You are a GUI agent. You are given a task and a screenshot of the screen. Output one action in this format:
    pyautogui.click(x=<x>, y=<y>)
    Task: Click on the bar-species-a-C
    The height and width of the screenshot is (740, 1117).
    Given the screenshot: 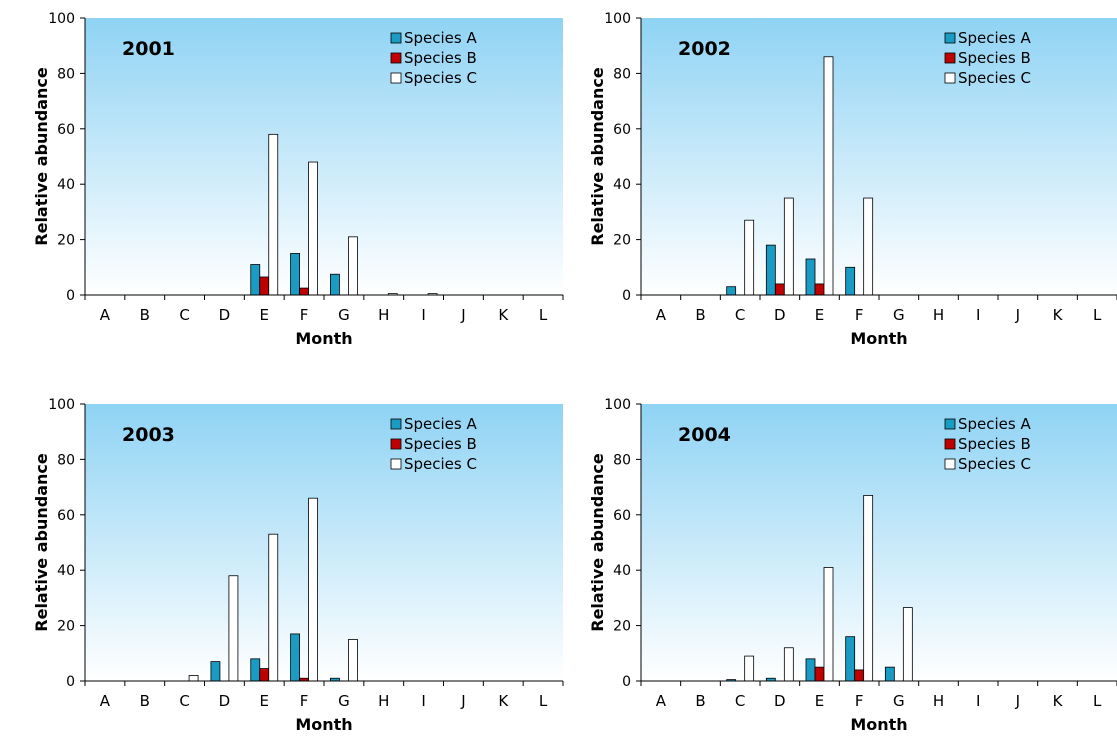 What is the action you would take?
    pyautogui.click(x=731, y=291)
    